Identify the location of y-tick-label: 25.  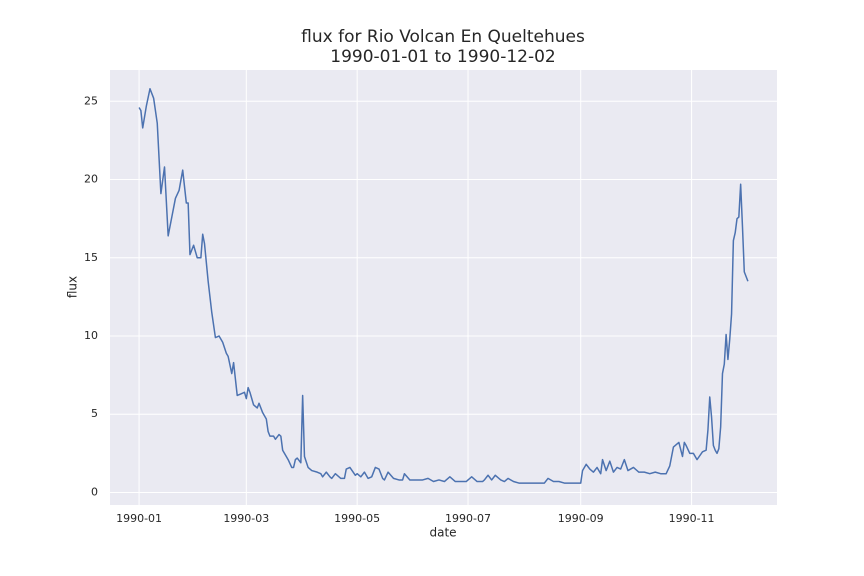
(91, 100).